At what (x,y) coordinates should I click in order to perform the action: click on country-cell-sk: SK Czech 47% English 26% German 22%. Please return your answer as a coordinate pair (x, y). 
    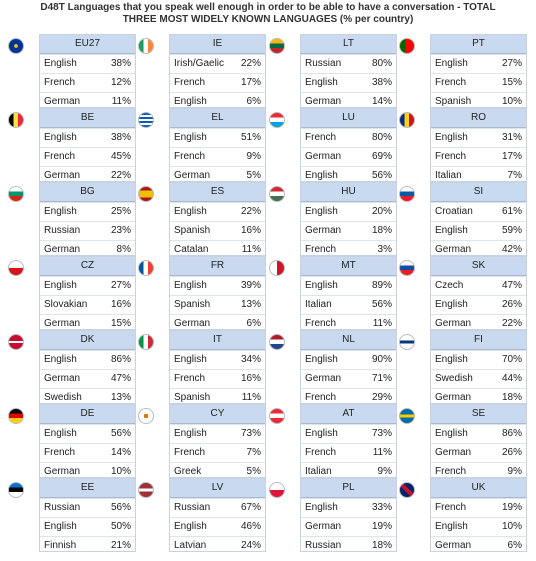
    Looking at the image, I should click on (464, 293).